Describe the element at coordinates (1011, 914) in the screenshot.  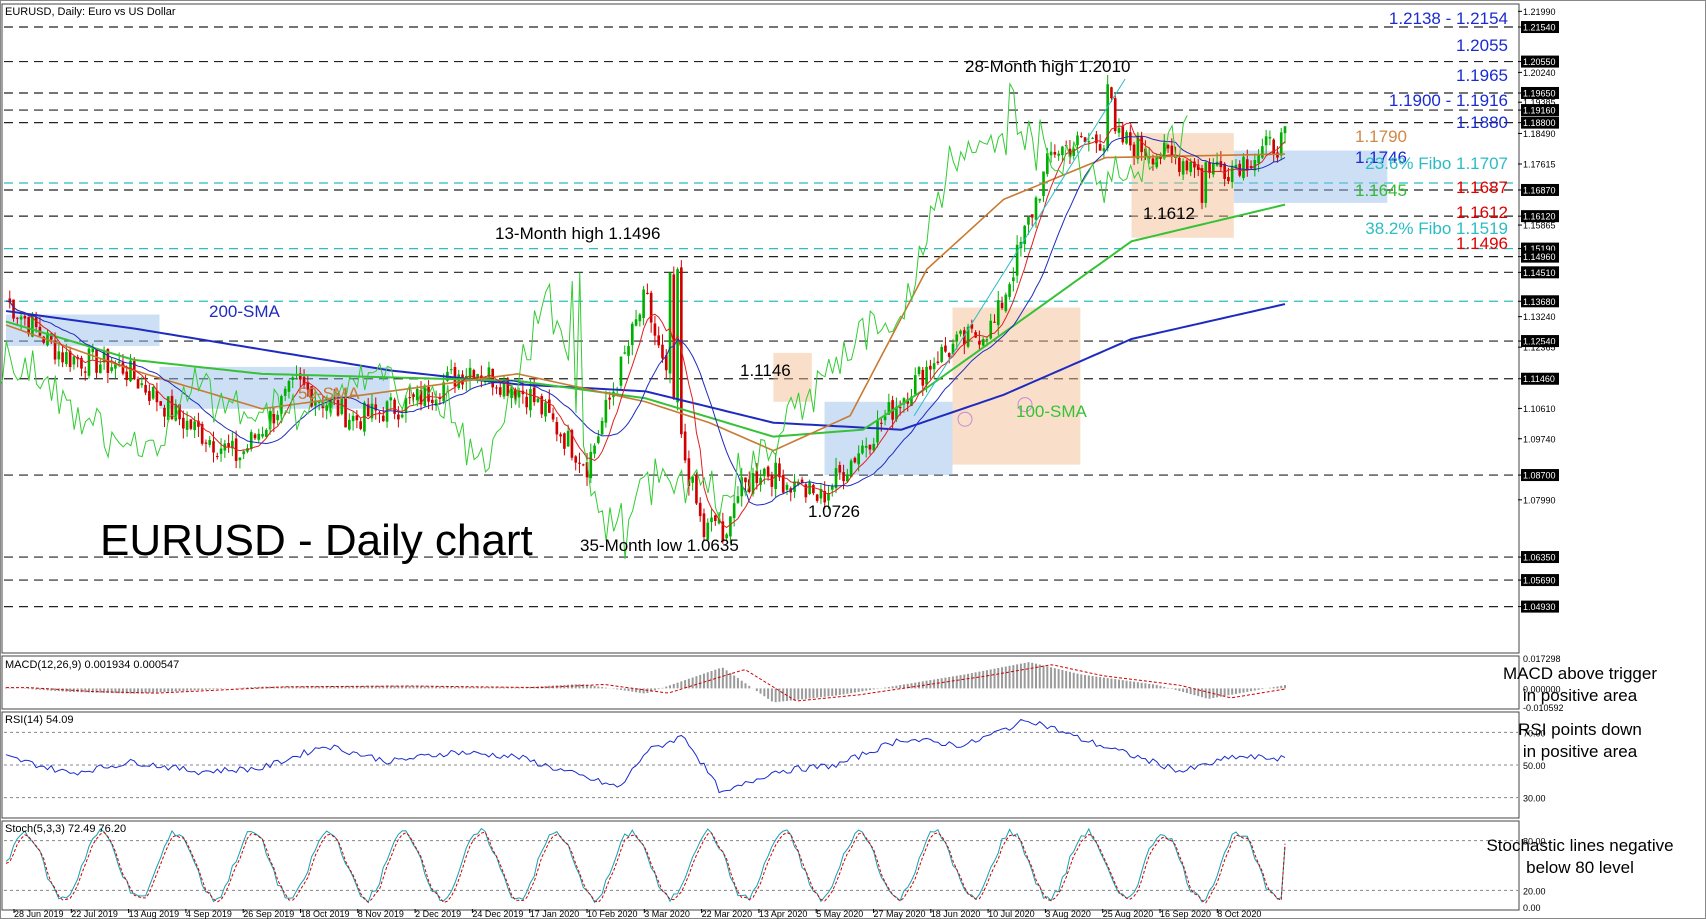
I see `date-tick-label: 10 Jul 2020` at that location.